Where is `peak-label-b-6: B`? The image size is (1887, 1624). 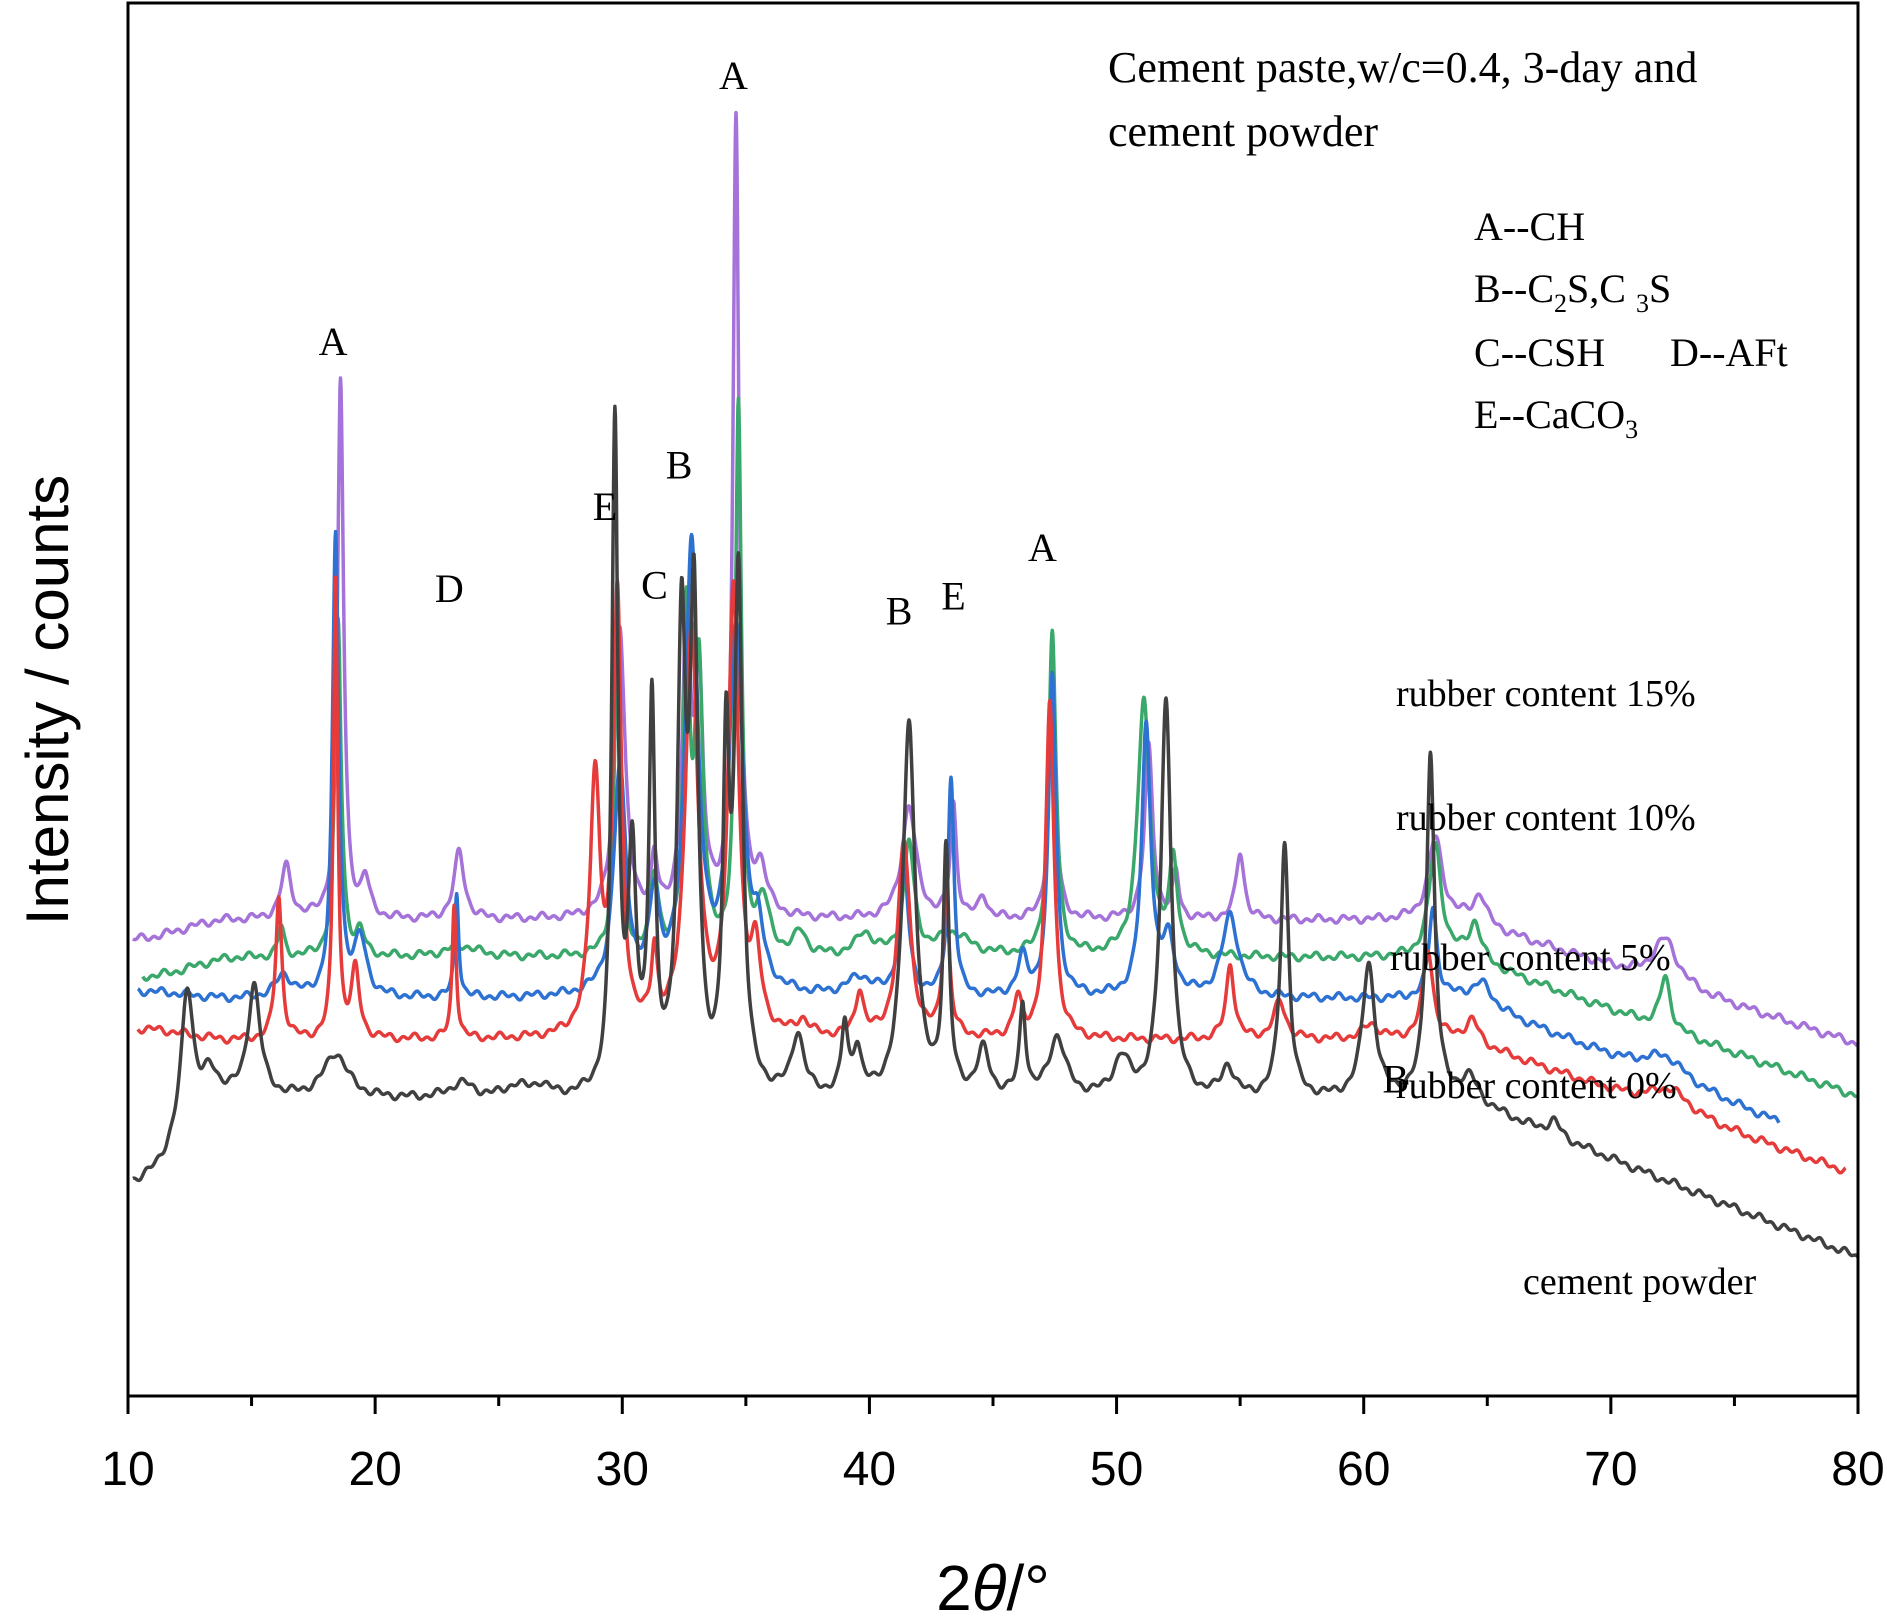
peak-label-b-6: B is located at coordinates (899, 611).